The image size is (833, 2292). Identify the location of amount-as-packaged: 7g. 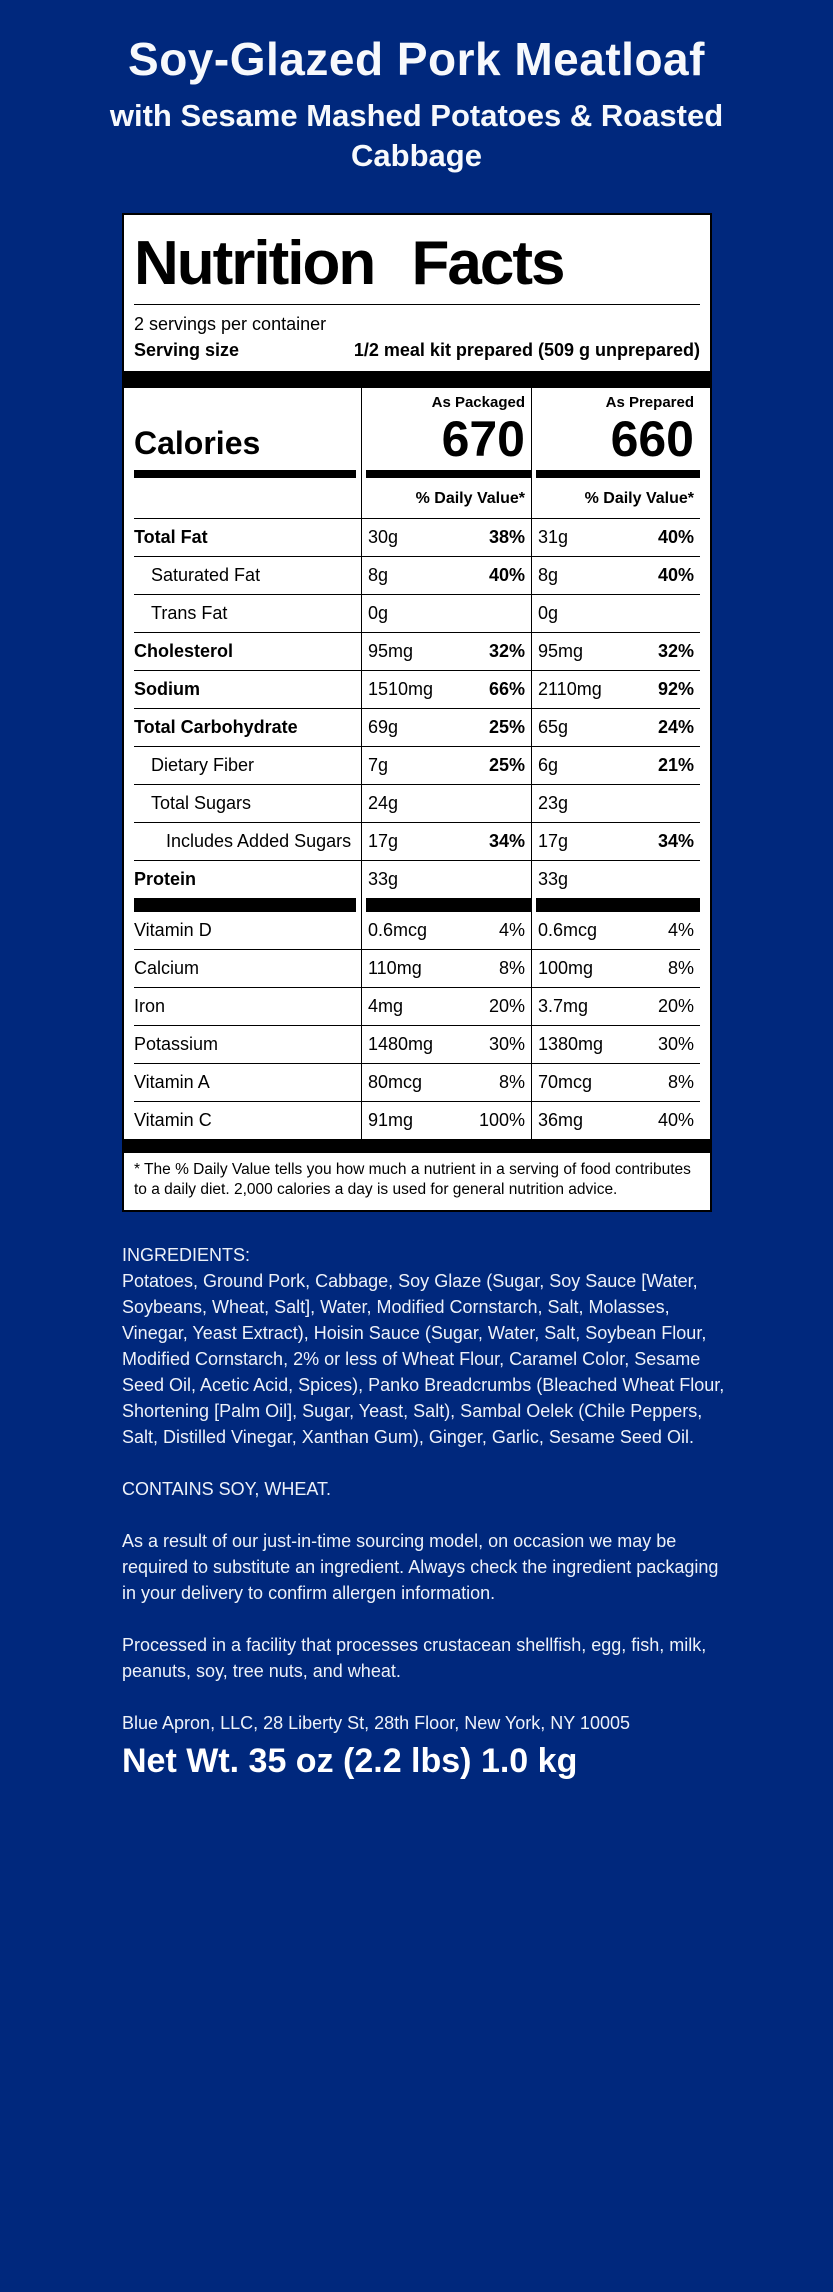
(378, 765).